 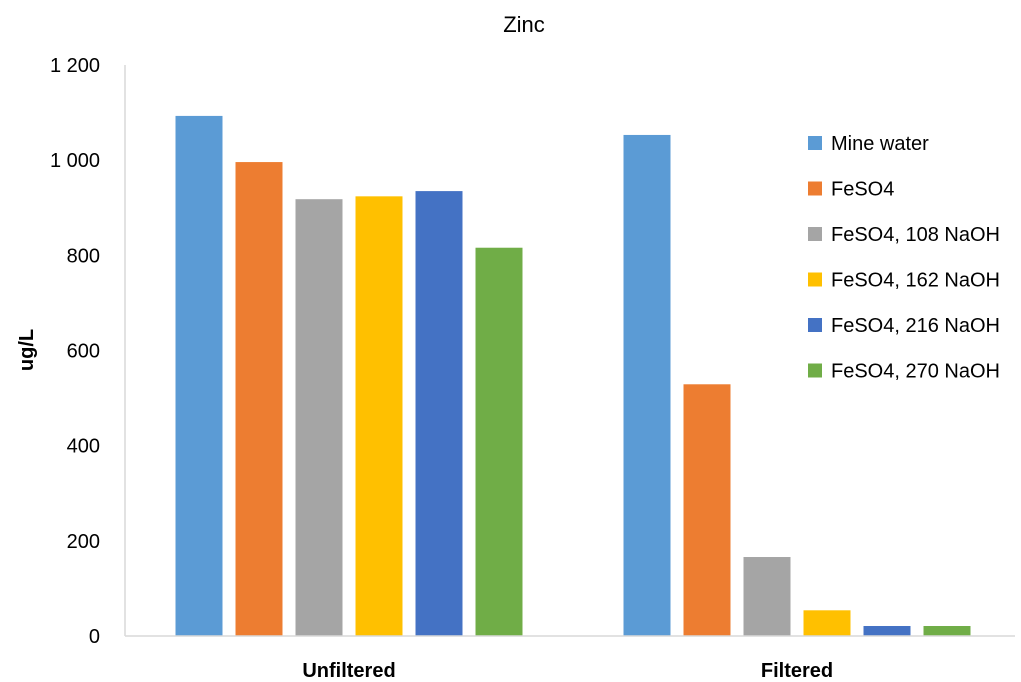 I want to click on legend-label: FeSO4, so click(x=862, y=190).